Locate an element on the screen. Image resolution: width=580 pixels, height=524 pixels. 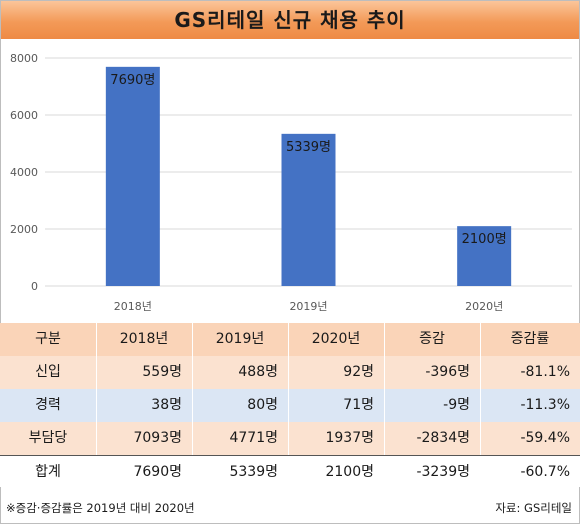
y-tick-label: 8000 is located at coordinates (24, 58).